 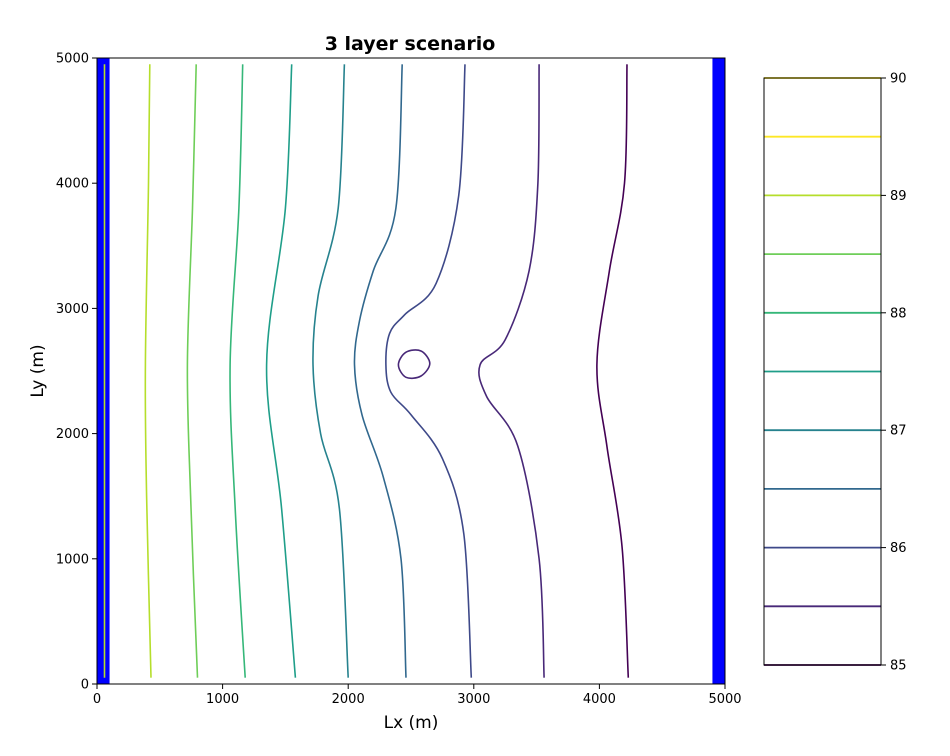 What do you see at coordinates (76, 372) in the screenshot?
I see `y-axis: 0 1000 2000 3000 4000 5000` at bounding box center [76, 372].